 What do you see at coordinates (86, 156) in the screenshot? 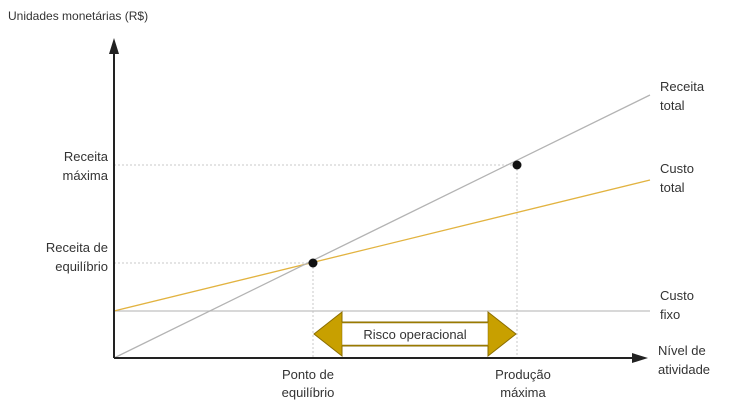
I see `y-tick-receita-maxima-line1: Receita` at bounding box center [86, 156].